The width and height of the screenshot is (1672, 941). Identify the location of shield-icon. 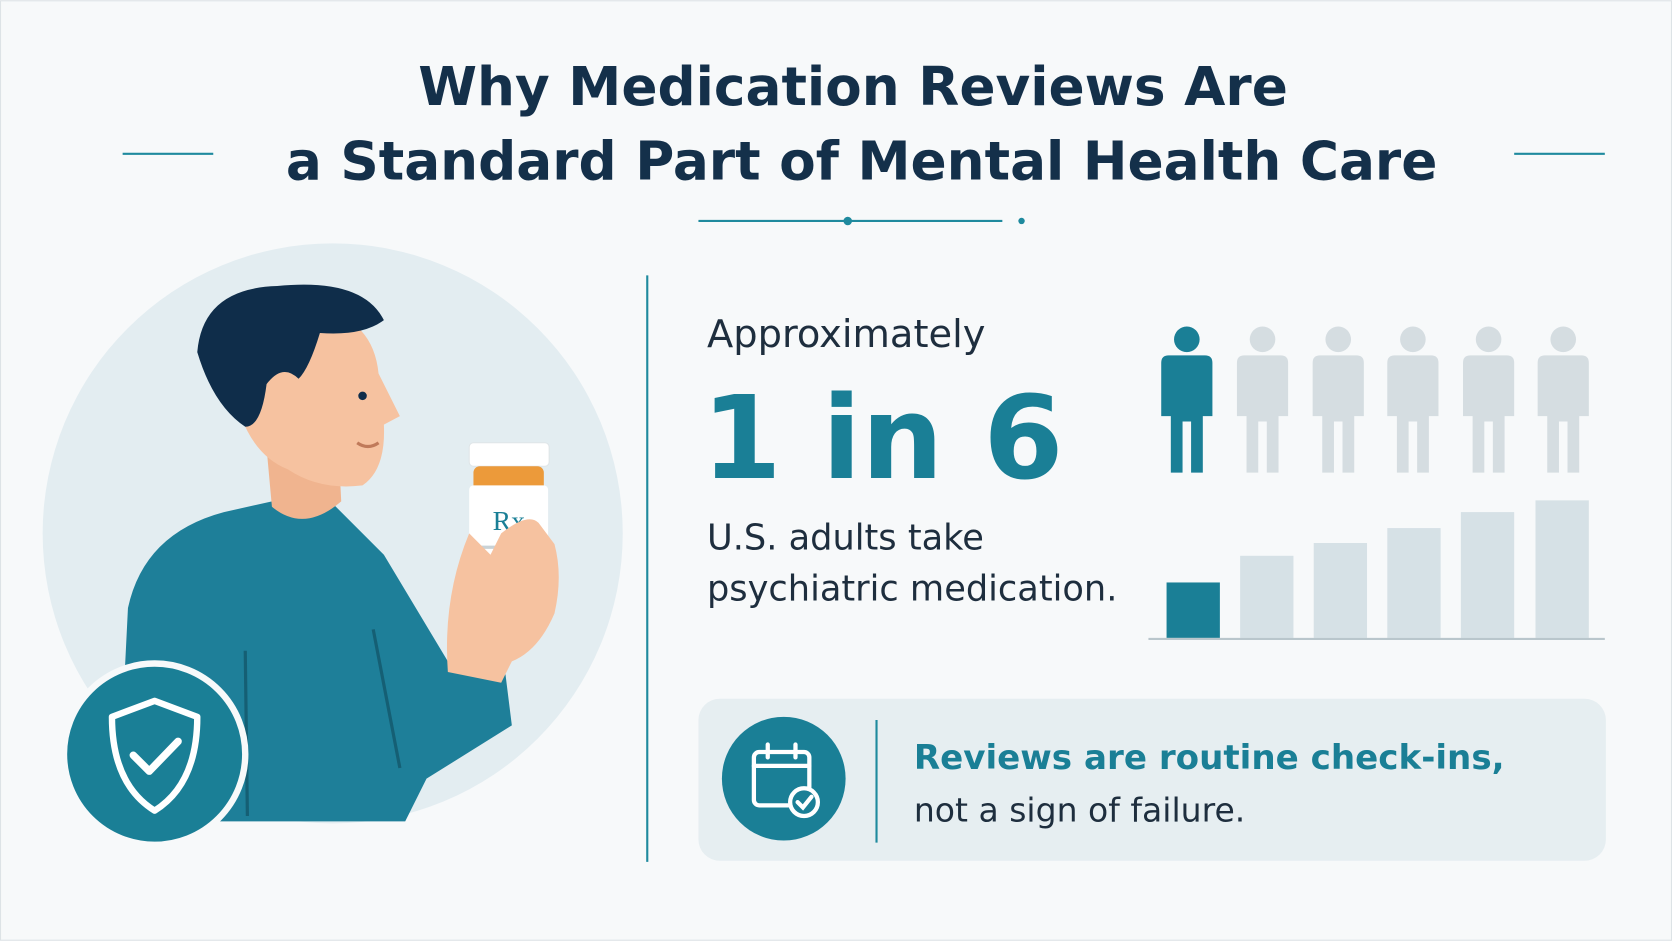
(154, 755).